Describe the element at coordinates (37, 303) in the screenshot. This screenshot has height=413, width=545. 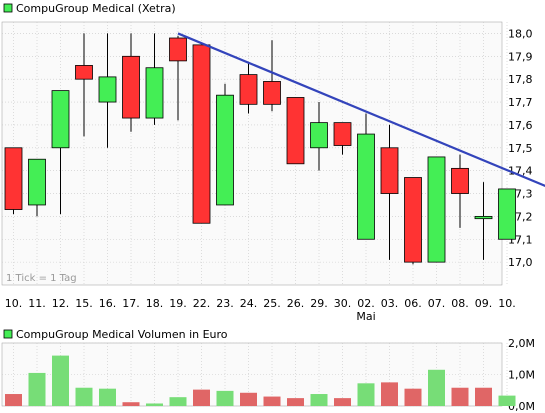
I see `x-tick-label: 11.` at that location.